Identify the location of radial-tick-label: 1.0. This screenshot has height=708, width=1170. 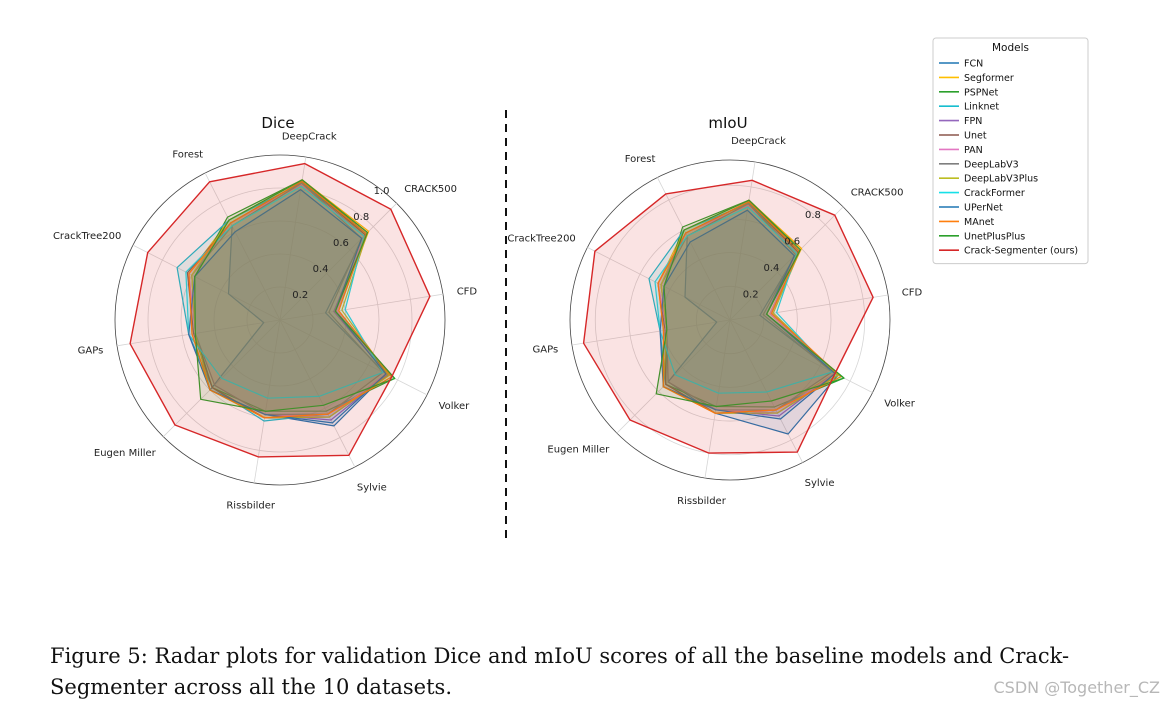
(382, 191).